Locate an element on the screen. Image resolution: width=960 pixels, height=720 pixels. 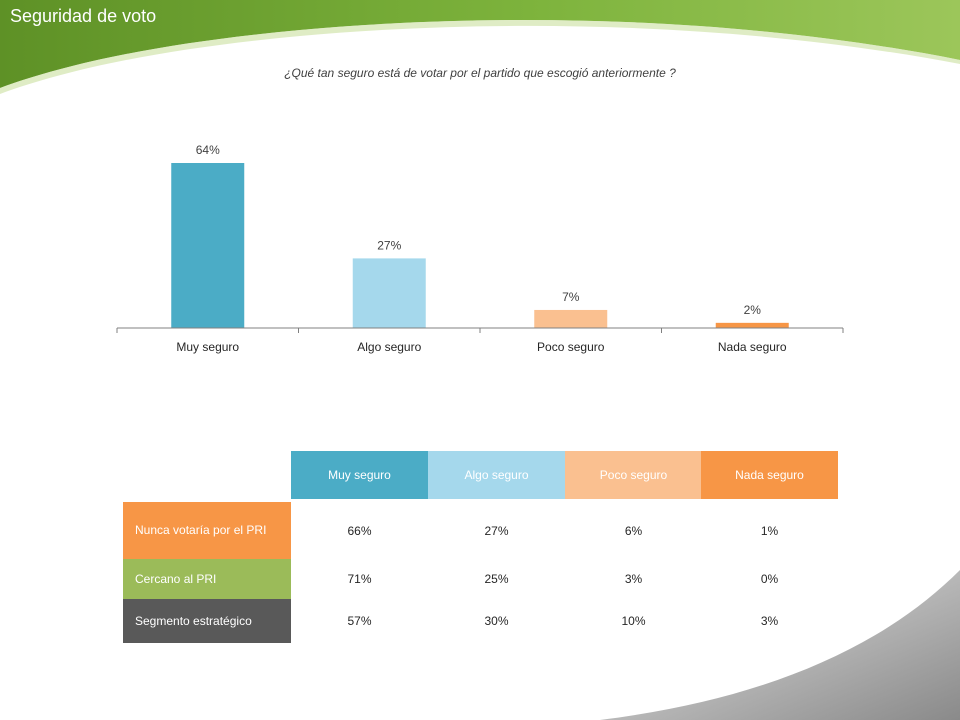
table-cell: 71% is located at coordinates (359, 579).